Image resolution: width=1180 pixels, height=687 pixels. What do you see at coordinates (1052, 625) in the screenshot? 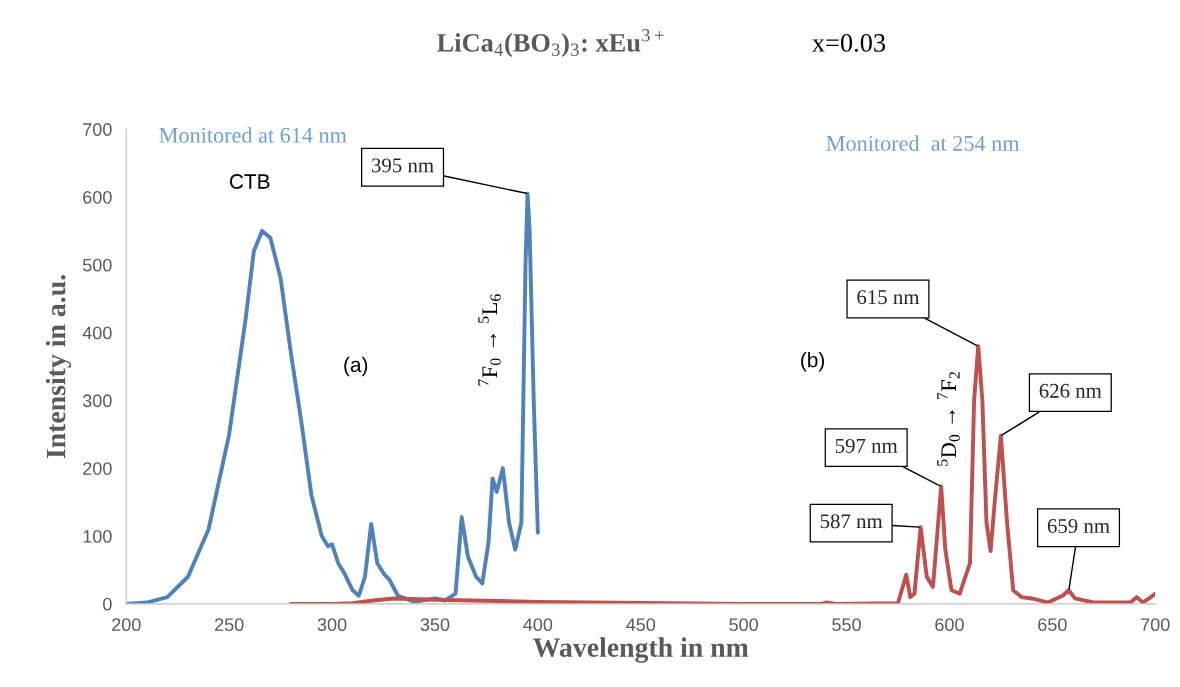
I see `x-tick-label: 650` at bounding box center [1052, 625].